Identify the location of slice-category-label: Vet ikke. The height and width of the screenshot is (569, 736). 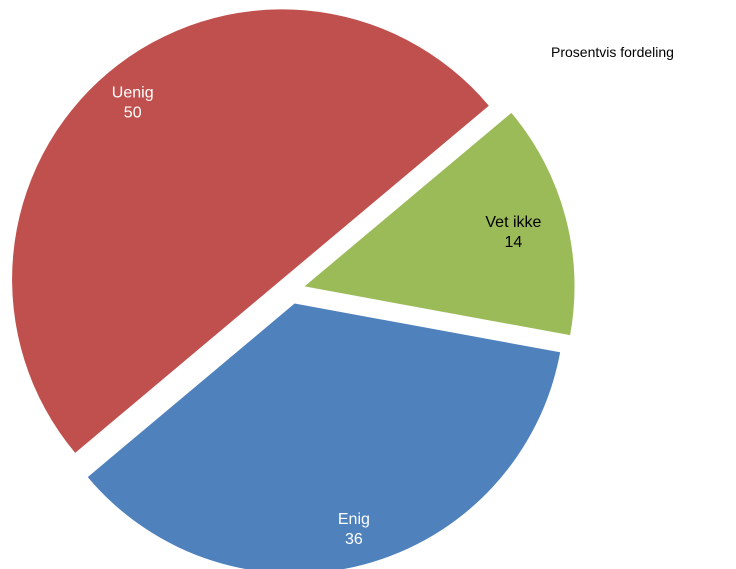
(513, 222).